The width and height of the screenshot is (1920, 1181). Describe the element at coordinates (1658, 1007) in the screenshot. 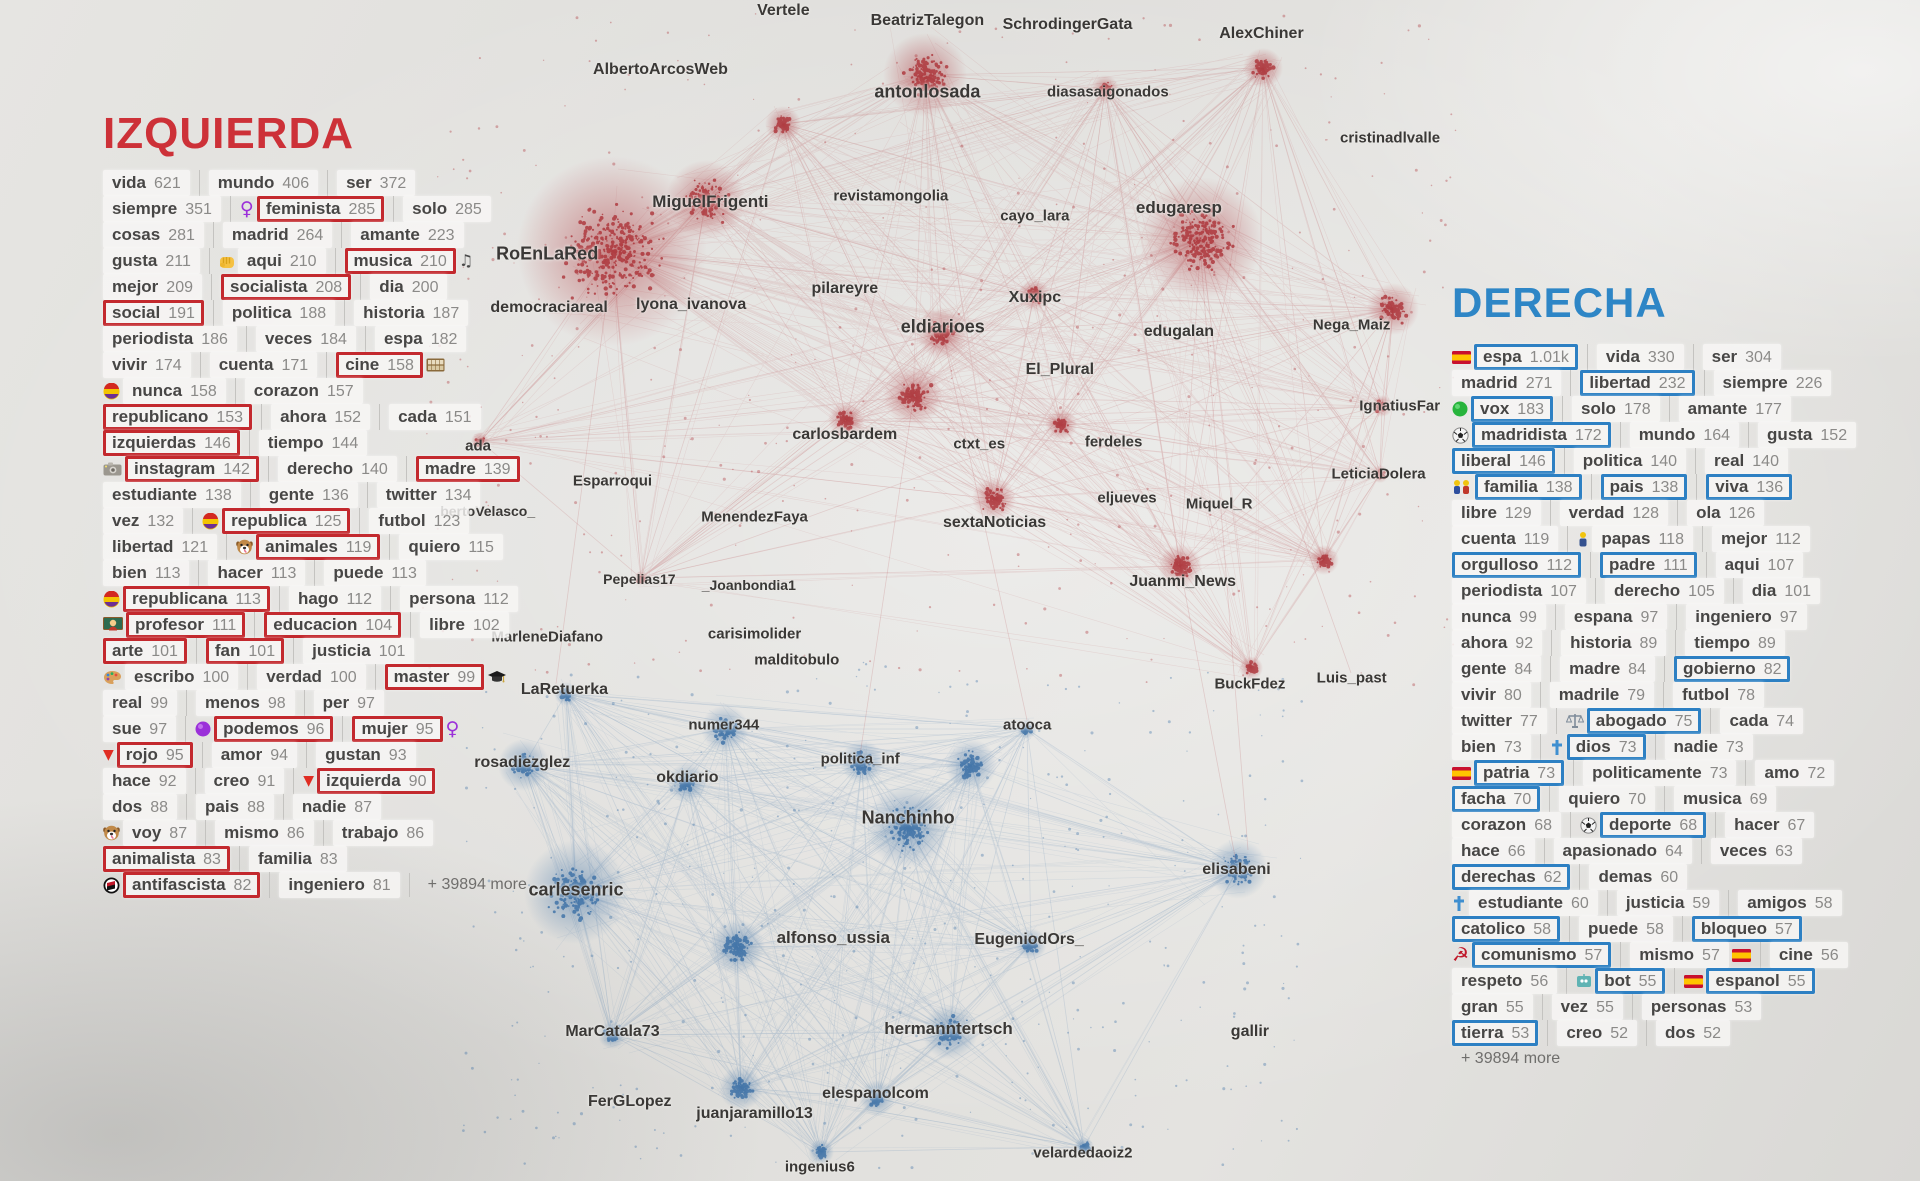

I see `word-row: gran 55 vez 55 personas 53` at that location.